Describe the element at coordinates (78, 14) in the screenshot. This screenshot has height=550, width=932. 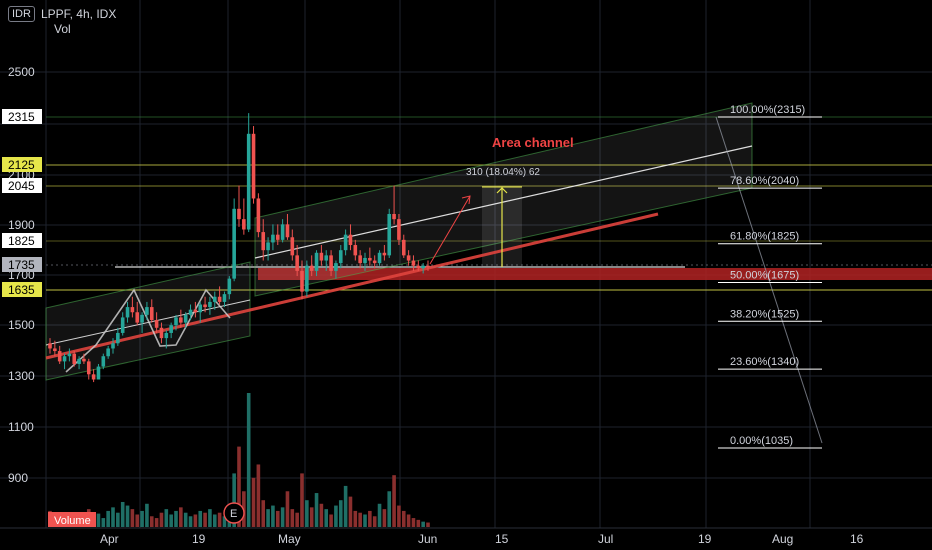
I see `symbol-line: LPPF, 4h, IDX` at that location.